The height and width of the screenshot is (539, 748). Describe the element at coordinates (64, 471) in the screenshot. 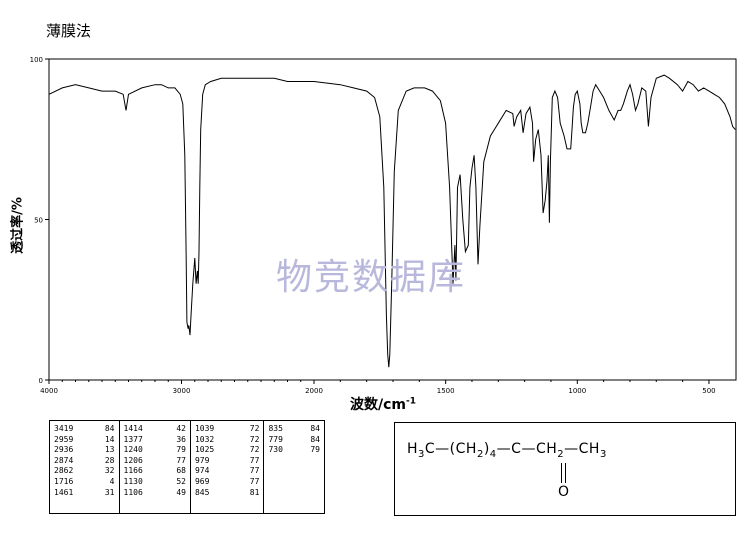

I see `peak-wavenumber: 2862` at that location.